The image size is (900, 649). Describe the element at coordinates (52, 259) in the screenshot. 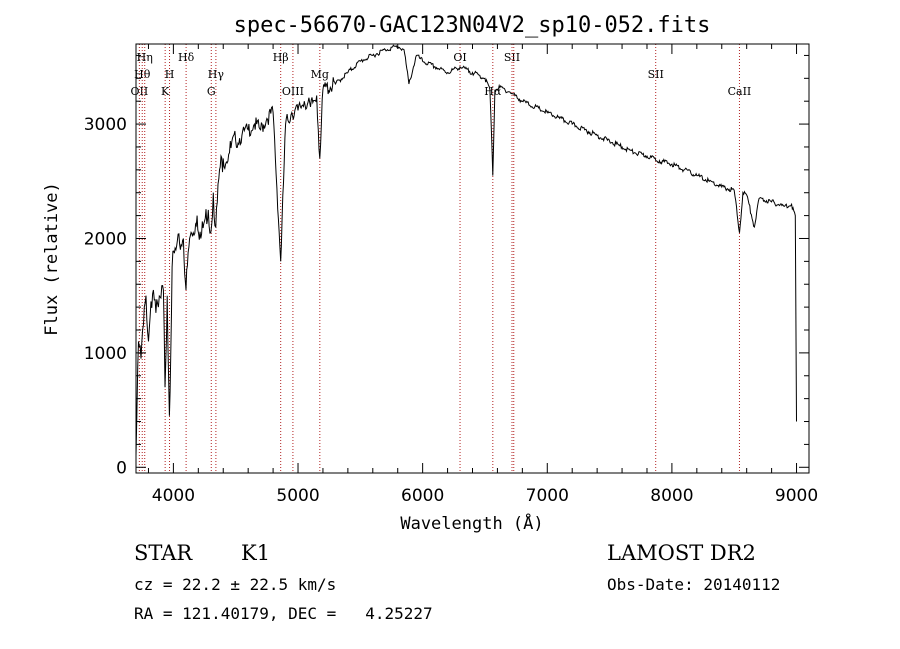

I see `y-axis-label: Flux (relative)` at that location.